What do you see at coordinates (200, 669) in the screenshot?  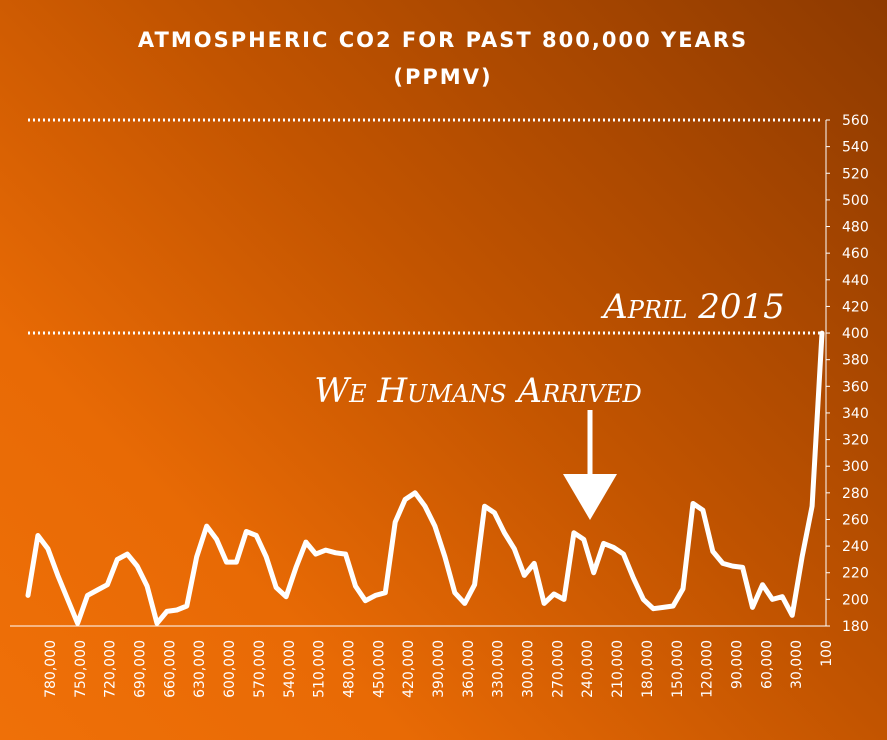 I see `x-tick-label: 630,000` at bounding box center [200, 669].